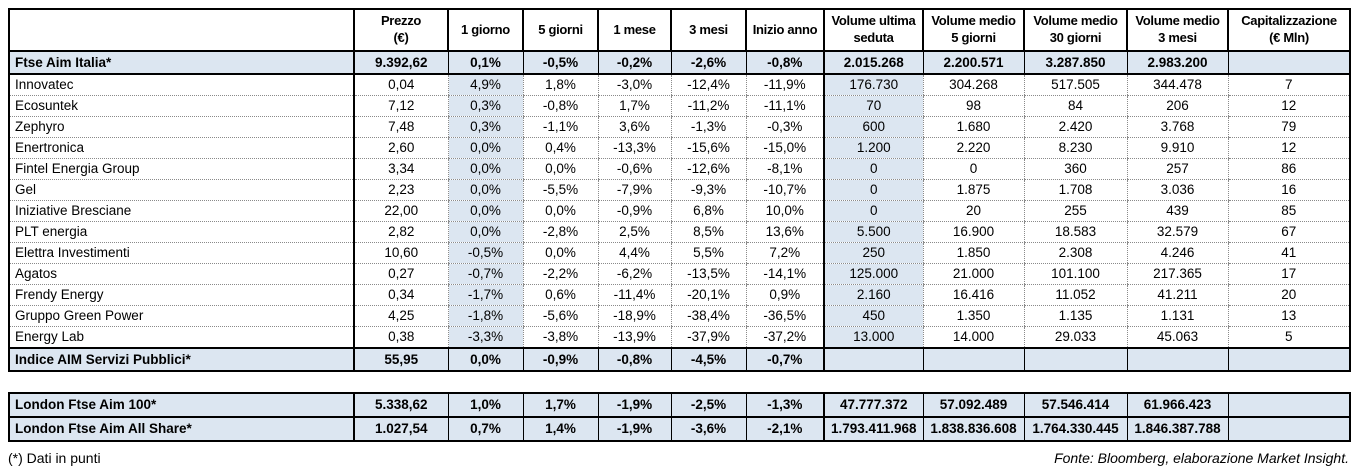  I want to click on value-cell-m3: -37,9%, so click(708, 337).